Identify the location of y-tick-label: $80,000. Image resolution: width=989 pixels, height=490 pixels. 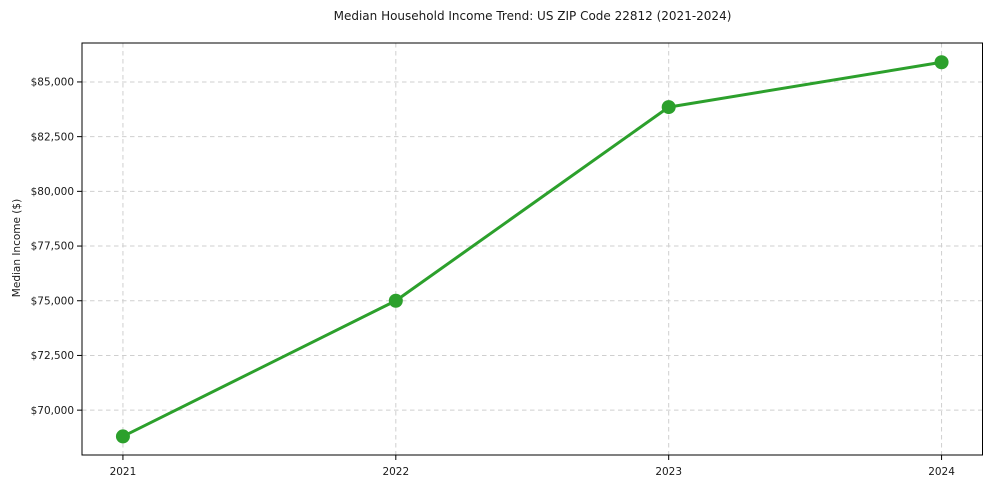
(52, 192).